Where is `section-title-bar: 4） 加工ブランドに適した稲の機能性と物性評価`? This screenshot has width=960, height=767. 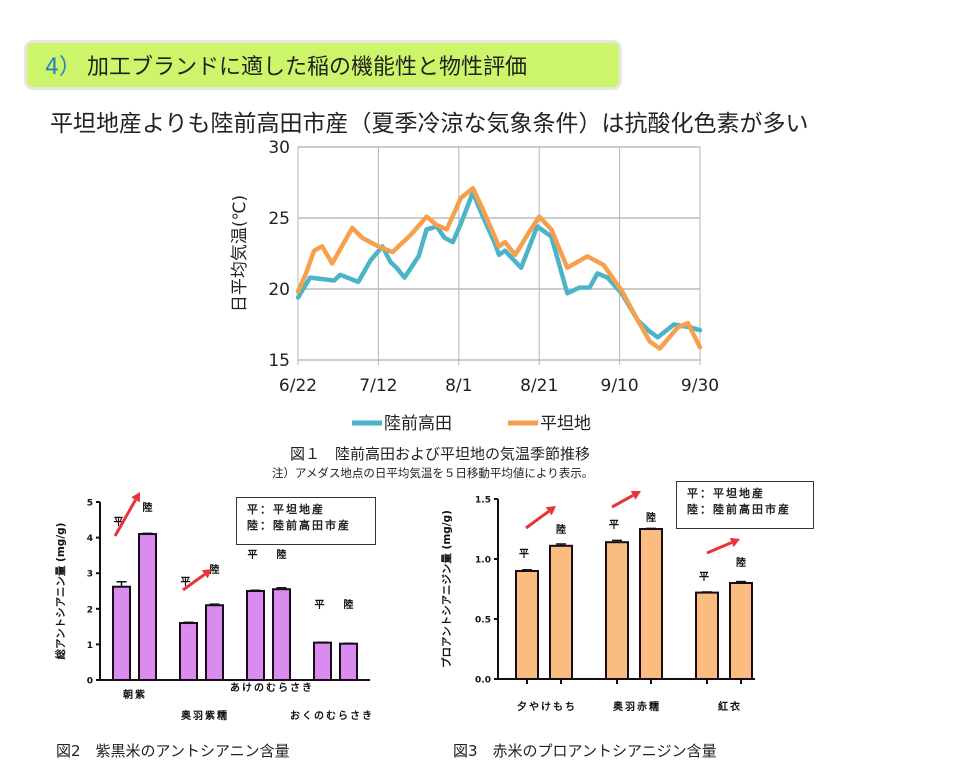 section-title-bar: 4） 加工ブランドに適した稲の機能性と物性評価 is located at coordinates (323, 65).